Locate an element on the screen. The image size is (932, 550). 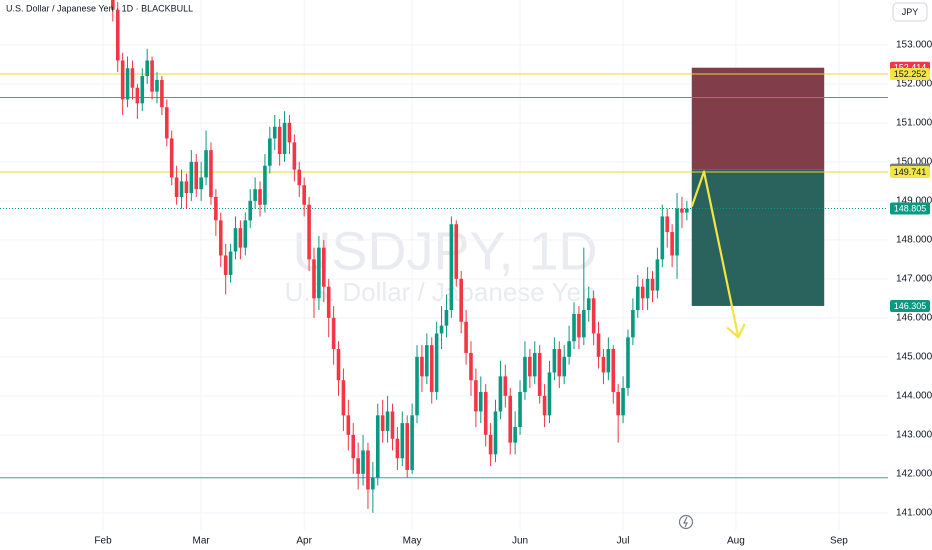
y-tick-label: 149.000 is located at coordinates (914, 200).